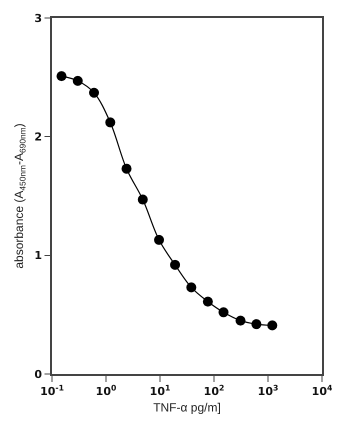 This screenshot has width=344, height=424. What do you see at coordinates (38, 18) in the screenshot?
I see `y-tick-label: 3` at bounding box center [38, 18].